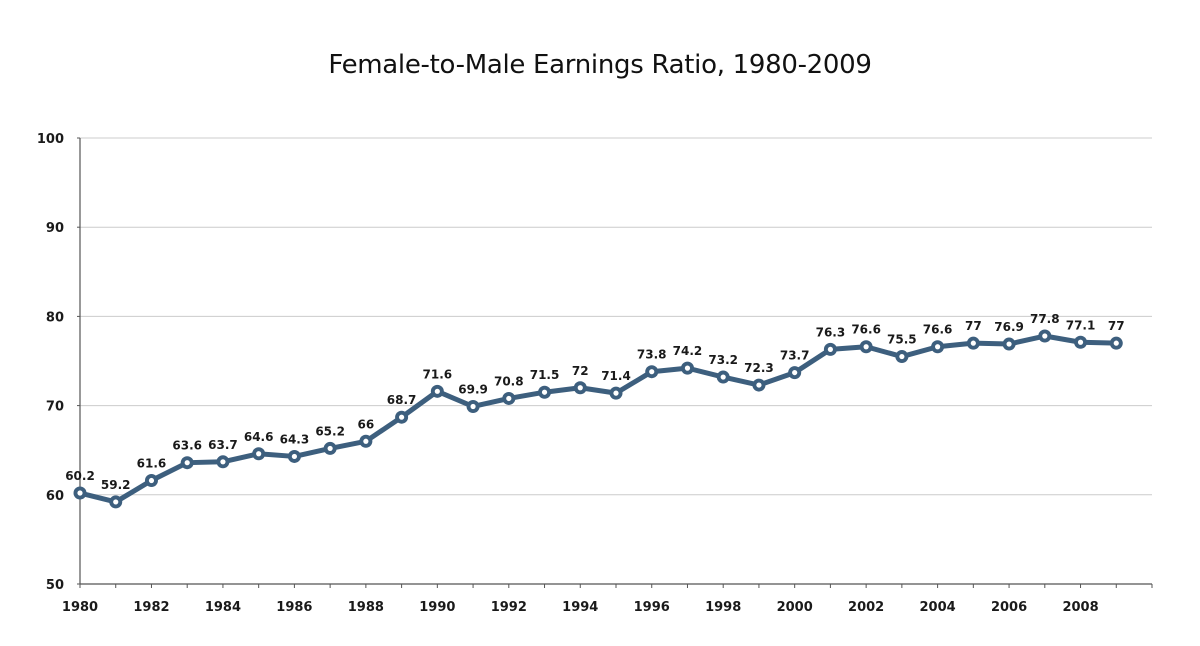  Describe the element at coordinates (509, 607) in the screenshot. I see `x-tick-label: 1992` at that location.